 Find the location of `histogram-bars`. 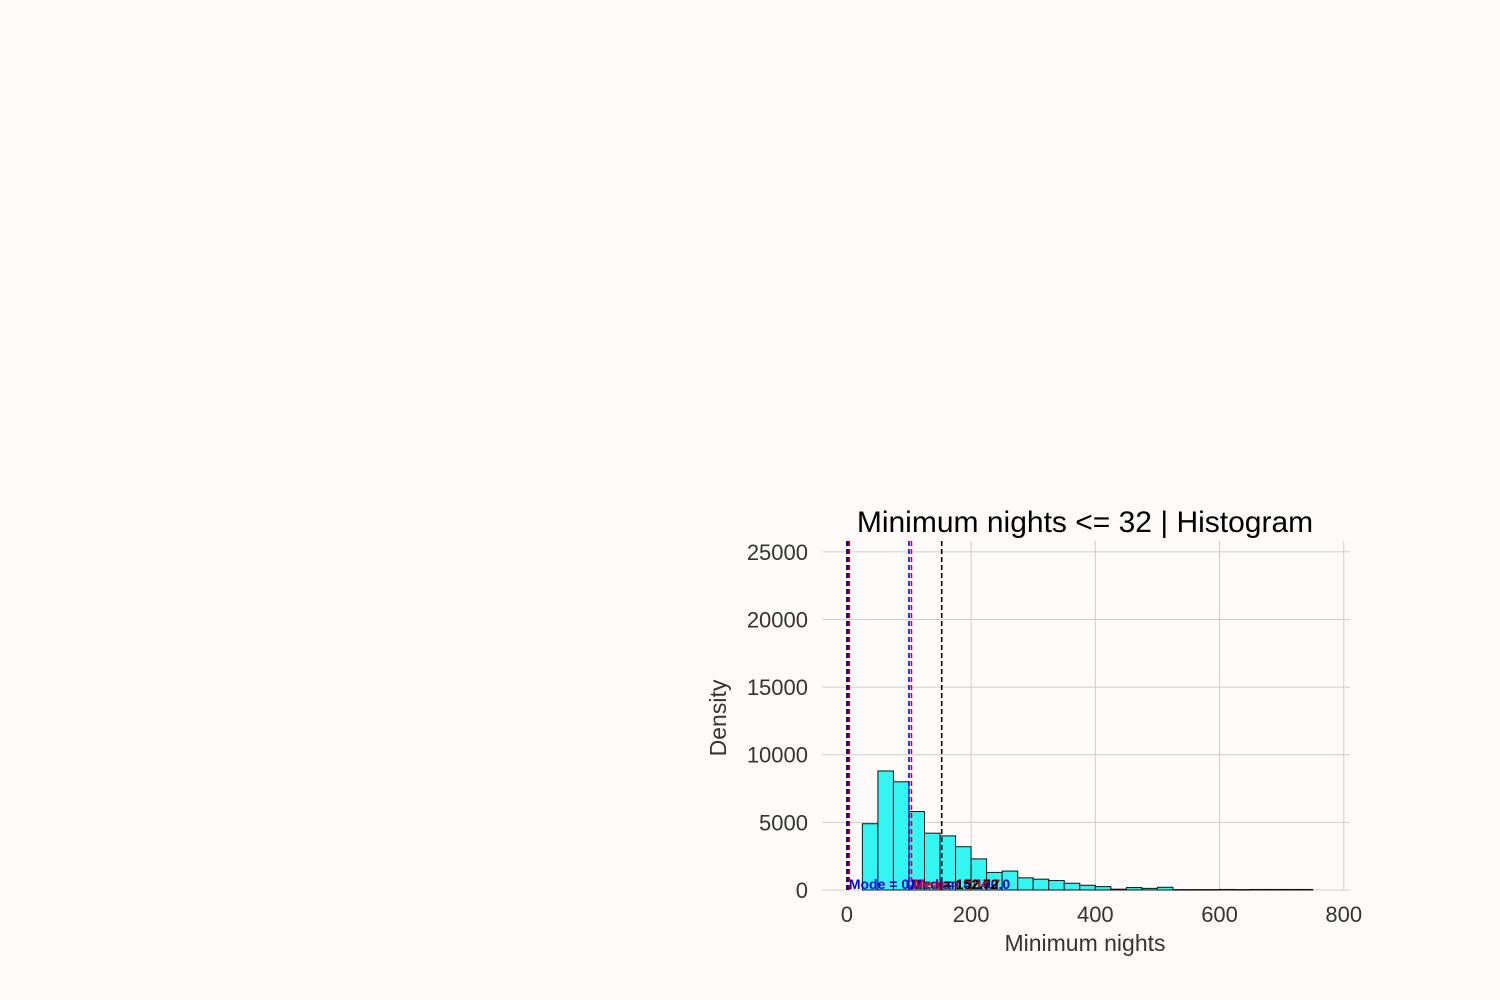

histogram-bars is located at coordinates (1087, 830).